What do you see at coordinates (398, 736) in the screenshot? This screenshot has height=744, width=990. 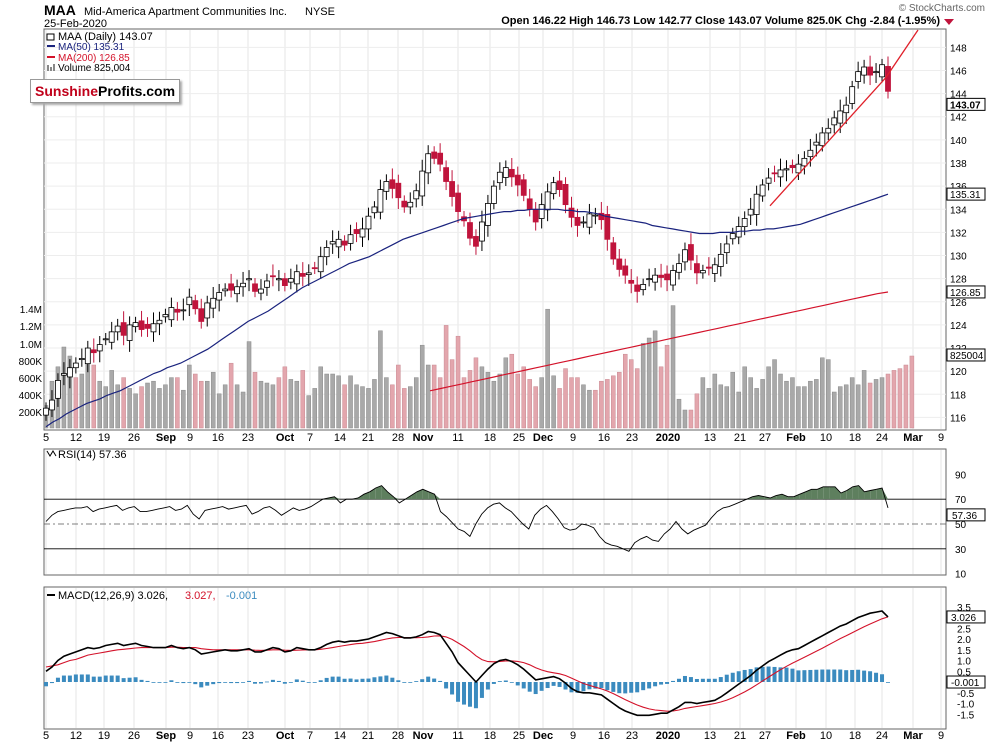 I see `x-tick-label: 28` at bounding box center [398, 736].